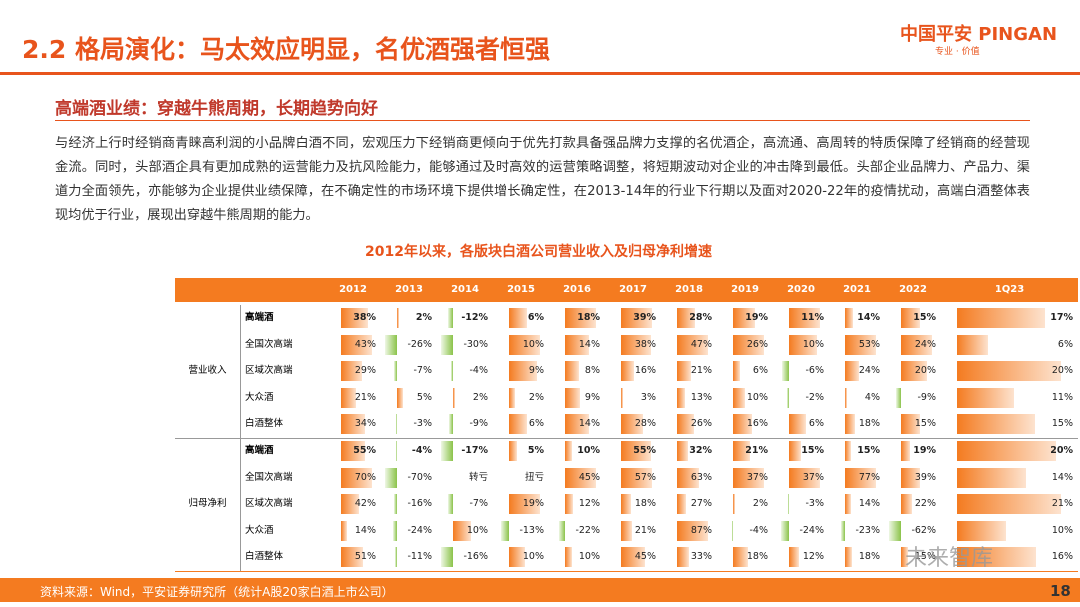 The width and height of the screenshot is (1080, 607). I want to click on page-number: 18, so click(1060, 591).